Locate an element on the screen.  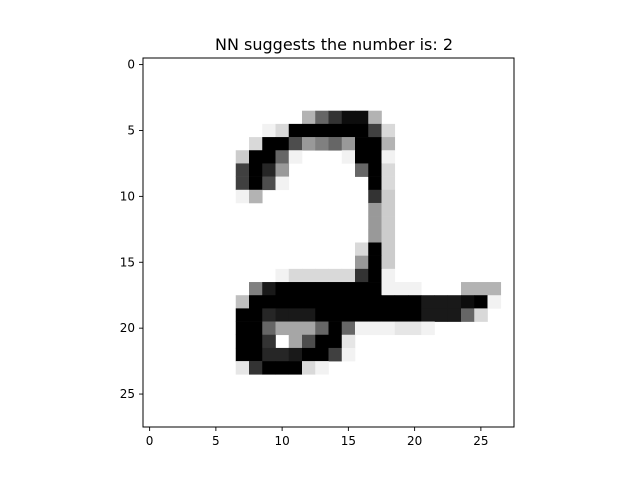
heatmap-cell-r7-c17 is located at coordinates (375, 157).